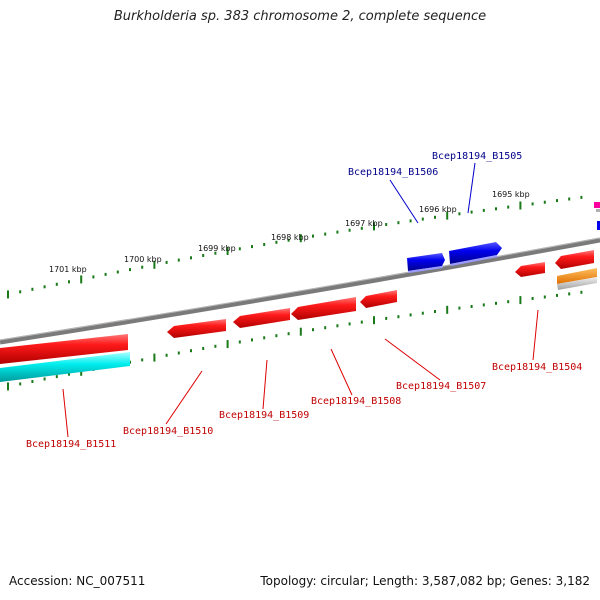  What do you see at coordinates (426, 263) in the screenshot?
I see `gene-Bcep18194_B1506` at bounding box center [426, 263].